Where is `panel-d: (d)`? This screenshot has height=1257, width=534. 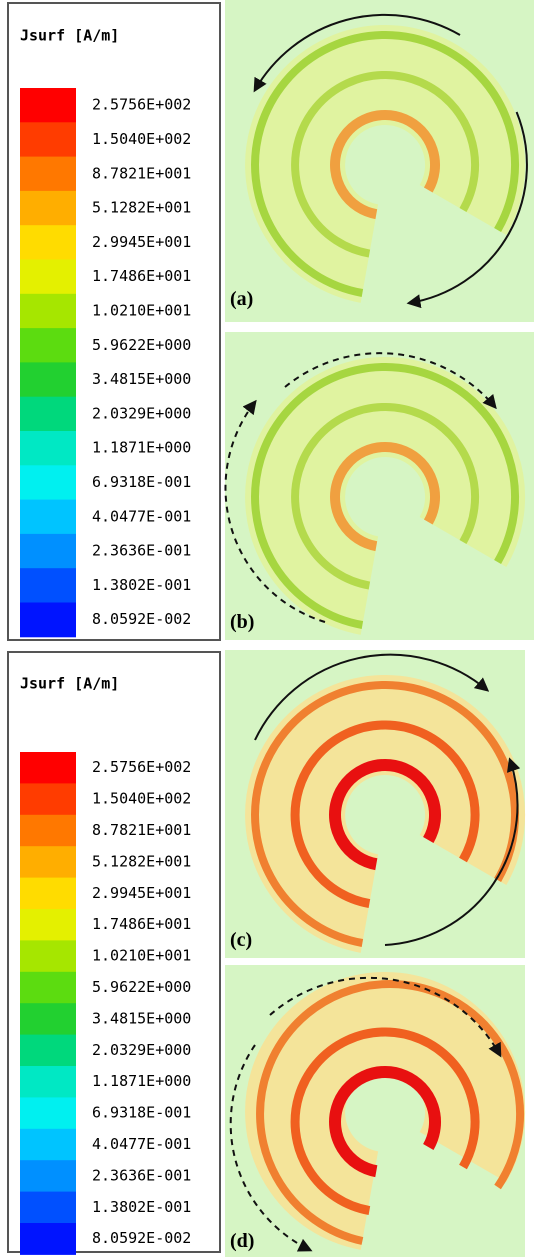 panel-d: (d) is located at coordinates (375, 1111).